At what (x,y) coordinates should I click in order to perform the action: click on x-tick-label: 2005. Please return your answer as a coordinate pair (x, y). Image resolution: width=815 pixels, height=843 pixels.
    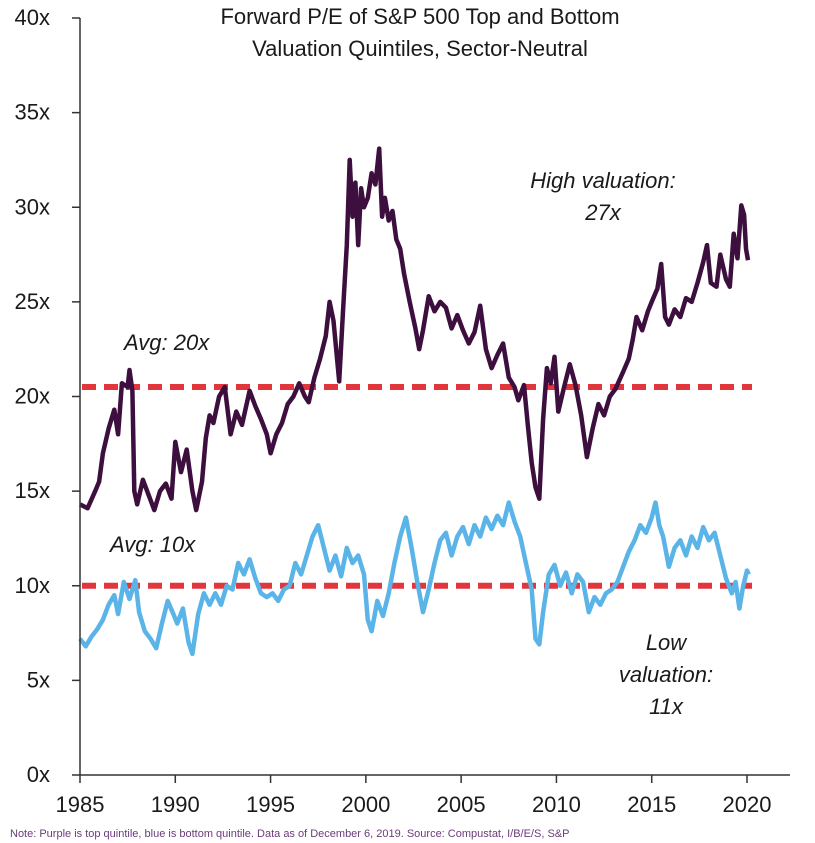
    Looking at the image, I should click on (461, 804).